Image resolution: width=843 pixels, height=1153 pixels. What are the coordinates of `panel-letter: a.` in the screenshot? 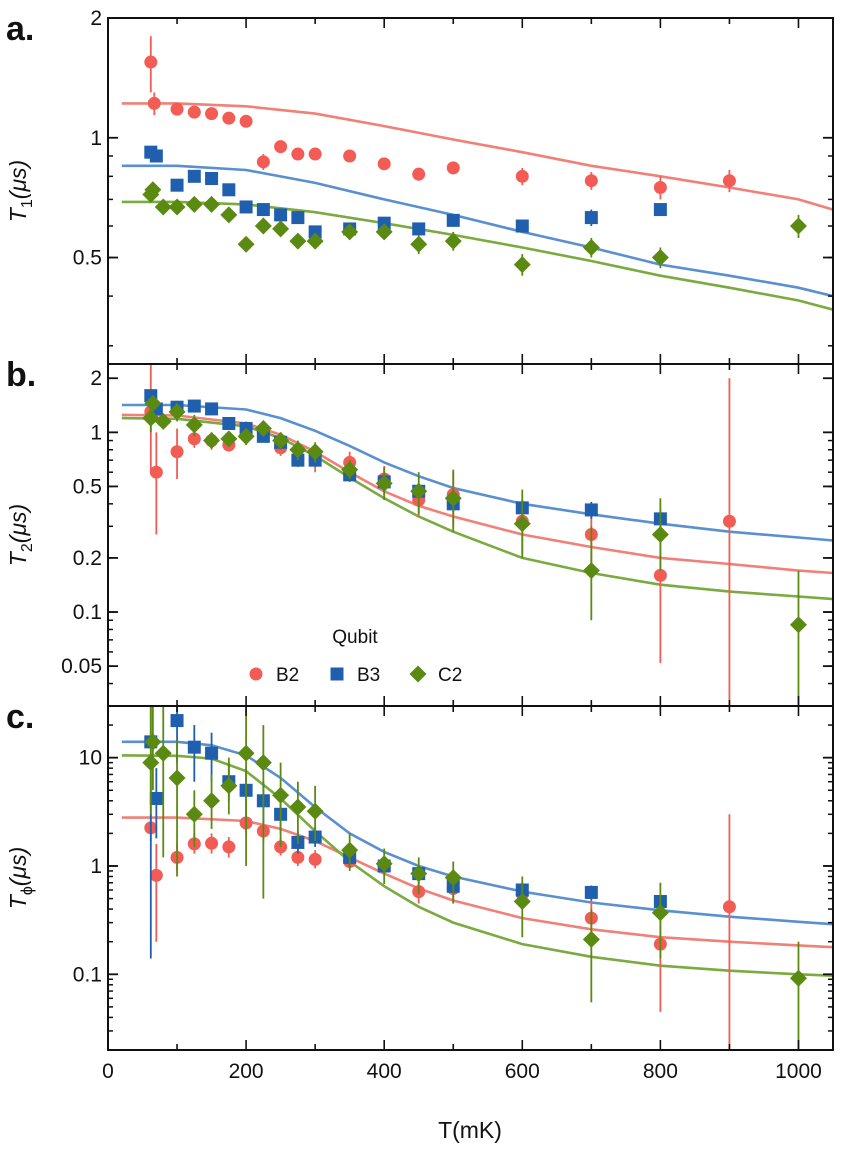 It's located at (20, 29).